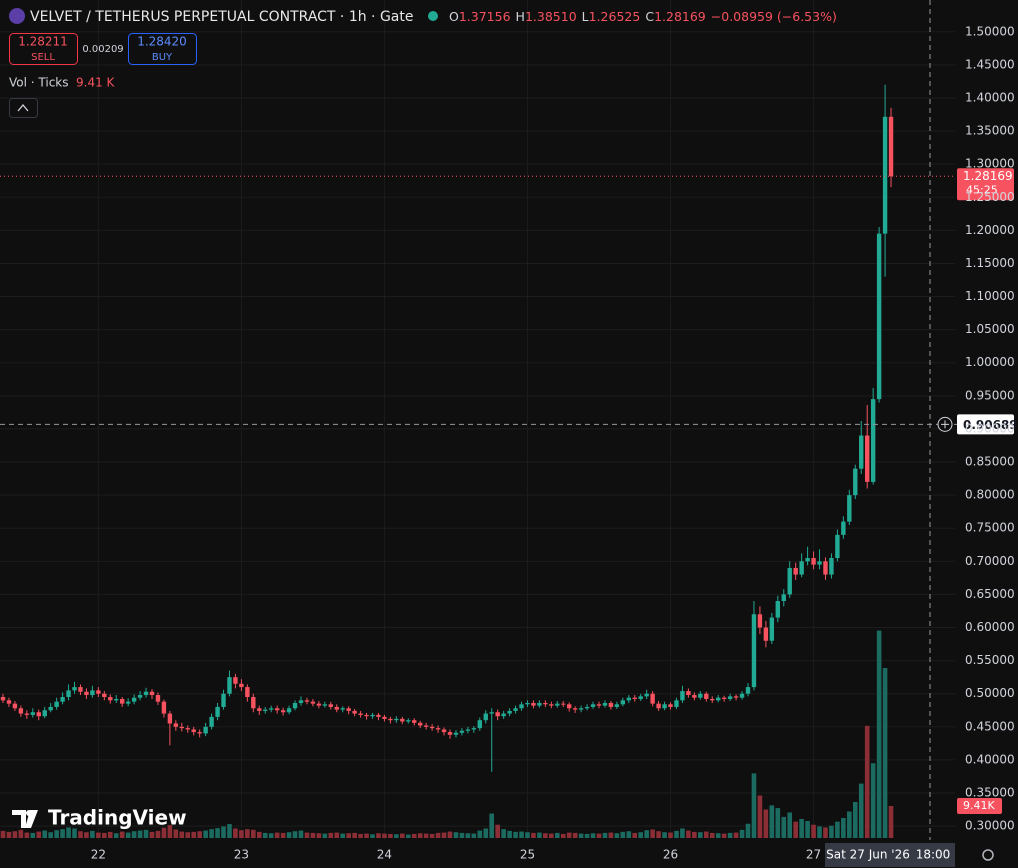 Image resolution: width=1018 pixels, height=868 pixels. I want to click on sell-price: 1.28211, so click(43, 42).